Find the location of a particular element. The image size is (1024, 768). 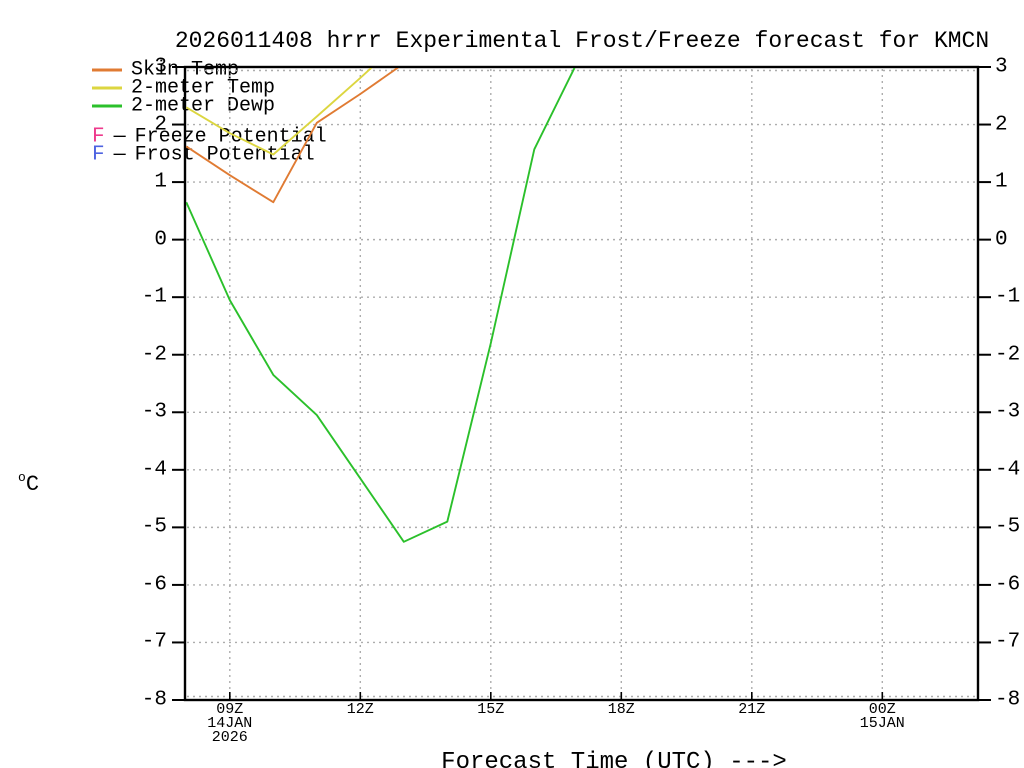

legend-item-frost-potential: F — Frost Potential is located at coordinates (203, 155).